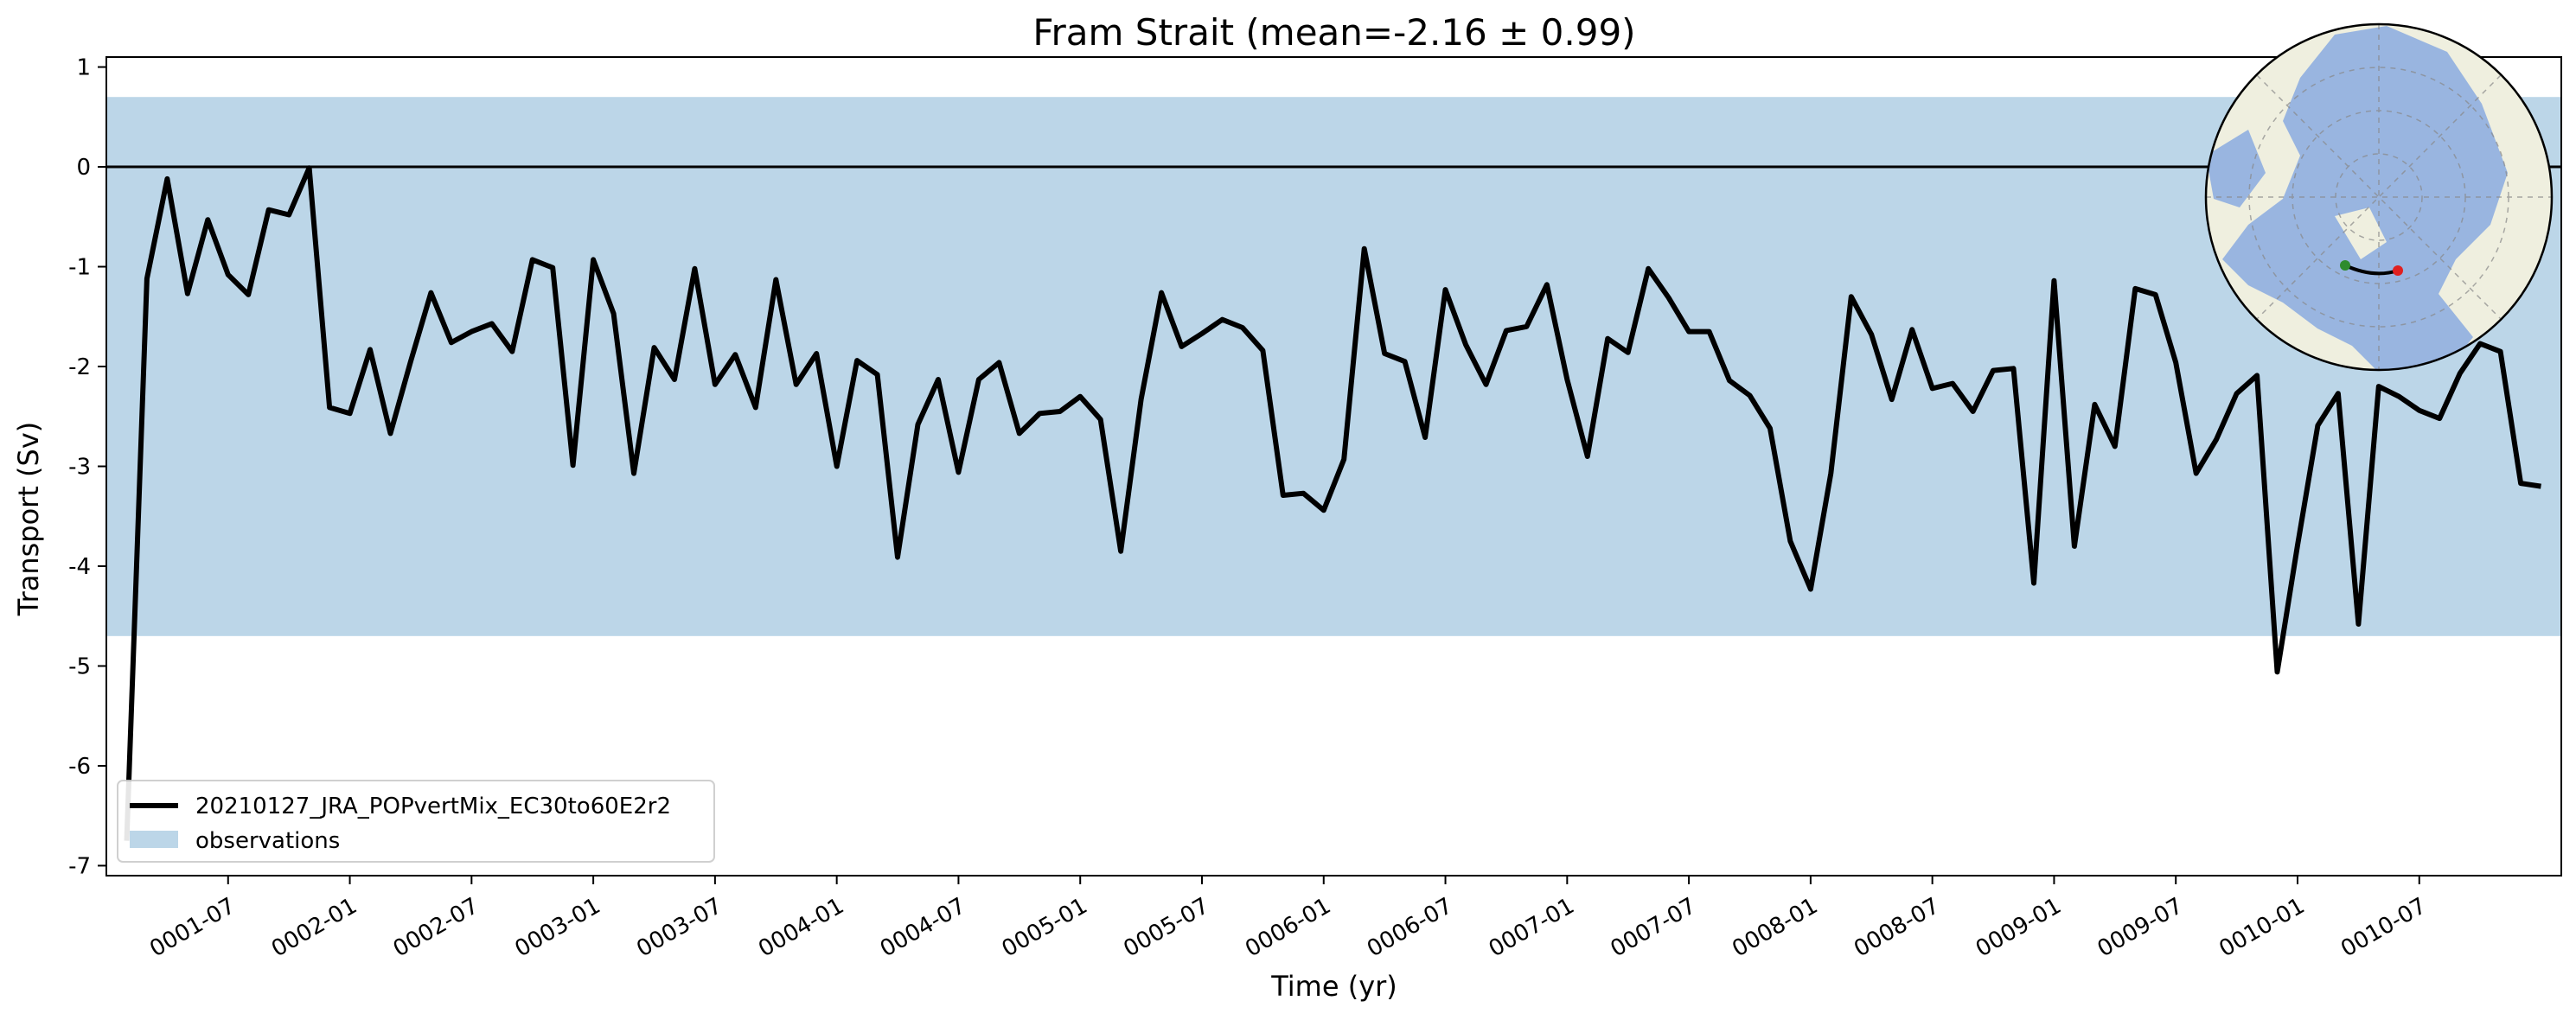 This screenshot has height=1020, width=2576. I want to click on x-tick-label: 0004-01, so click(801, 927).